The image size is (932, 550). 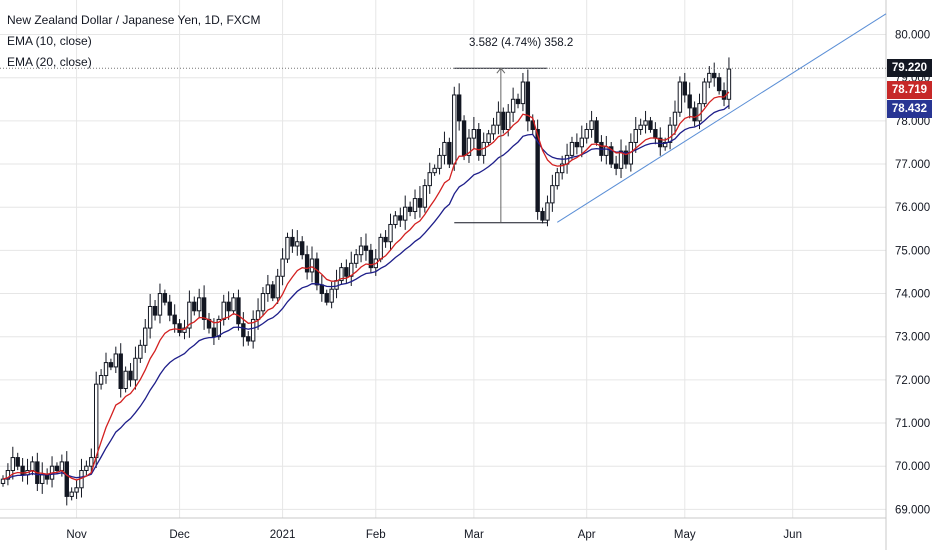 I want to click on x-tick-label: Apr, so click(x=587, y=535).